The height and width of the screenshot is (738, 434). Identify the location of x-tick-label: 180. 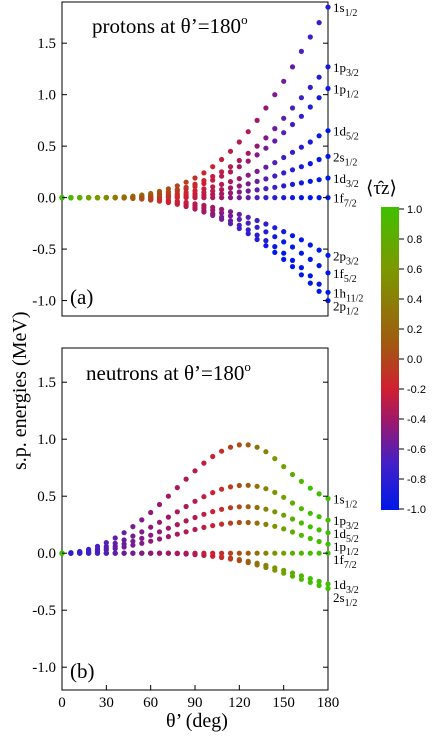
(328, 703).